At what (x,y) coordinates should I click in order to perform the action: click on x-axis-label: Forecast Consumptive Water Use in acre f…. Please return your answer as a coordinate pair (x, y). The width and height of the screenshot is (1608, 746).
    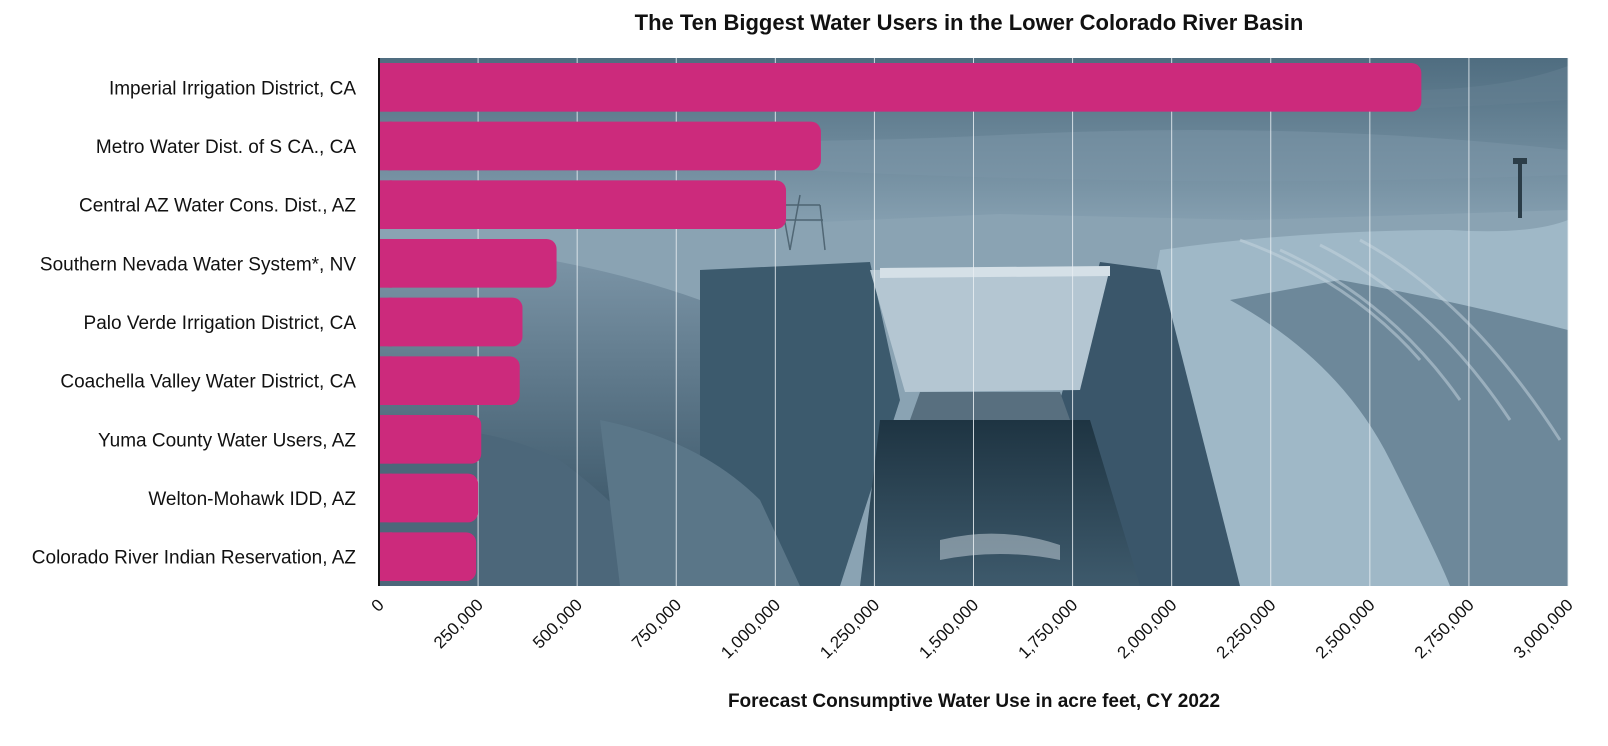
    Looking at the image, I should click on (974, 701).